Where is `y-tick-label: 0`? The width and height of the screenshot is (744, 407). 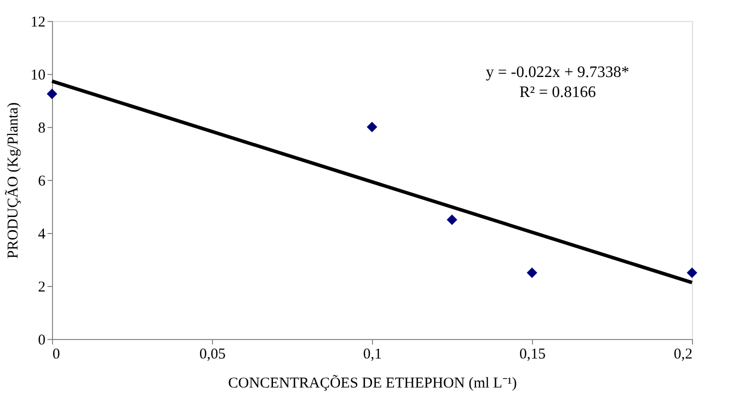 y-tick-label: 0 is located at coordinates (42, 340).